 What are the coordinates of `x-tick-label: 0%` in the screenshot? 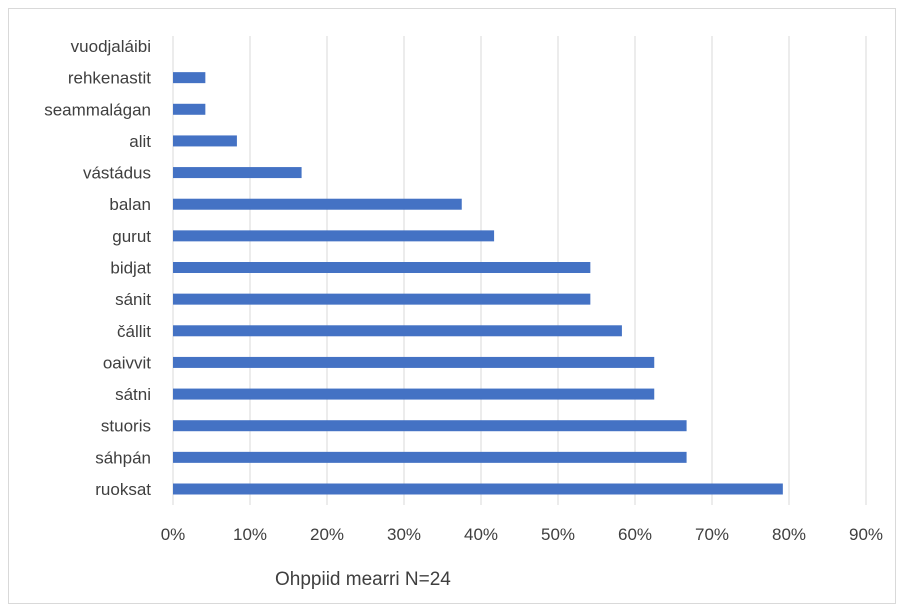 It's located at (173, 534).